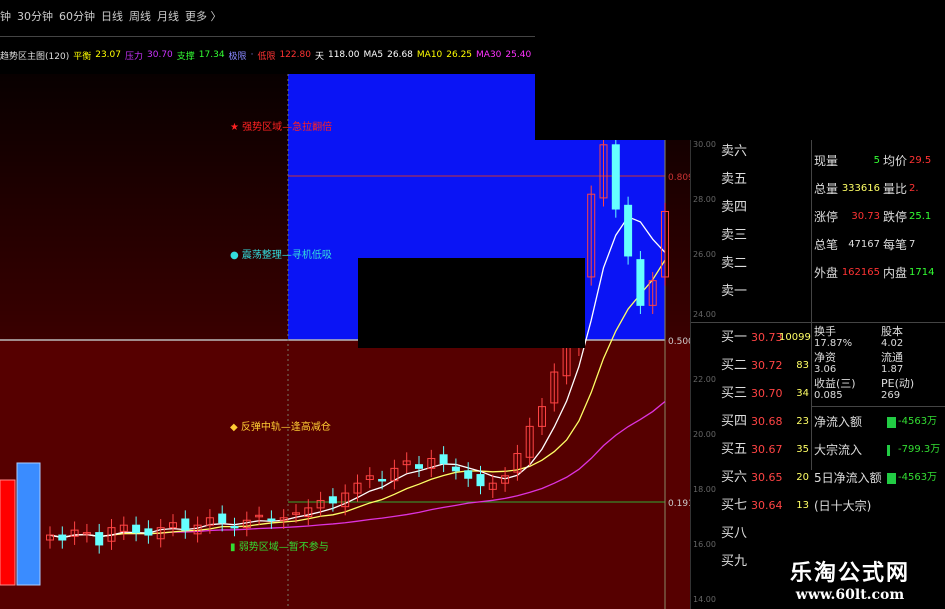 The width and height of the screenshot is (945, 609). I want to click on watermark-title: 乐淘公式网, so click(849, 573).